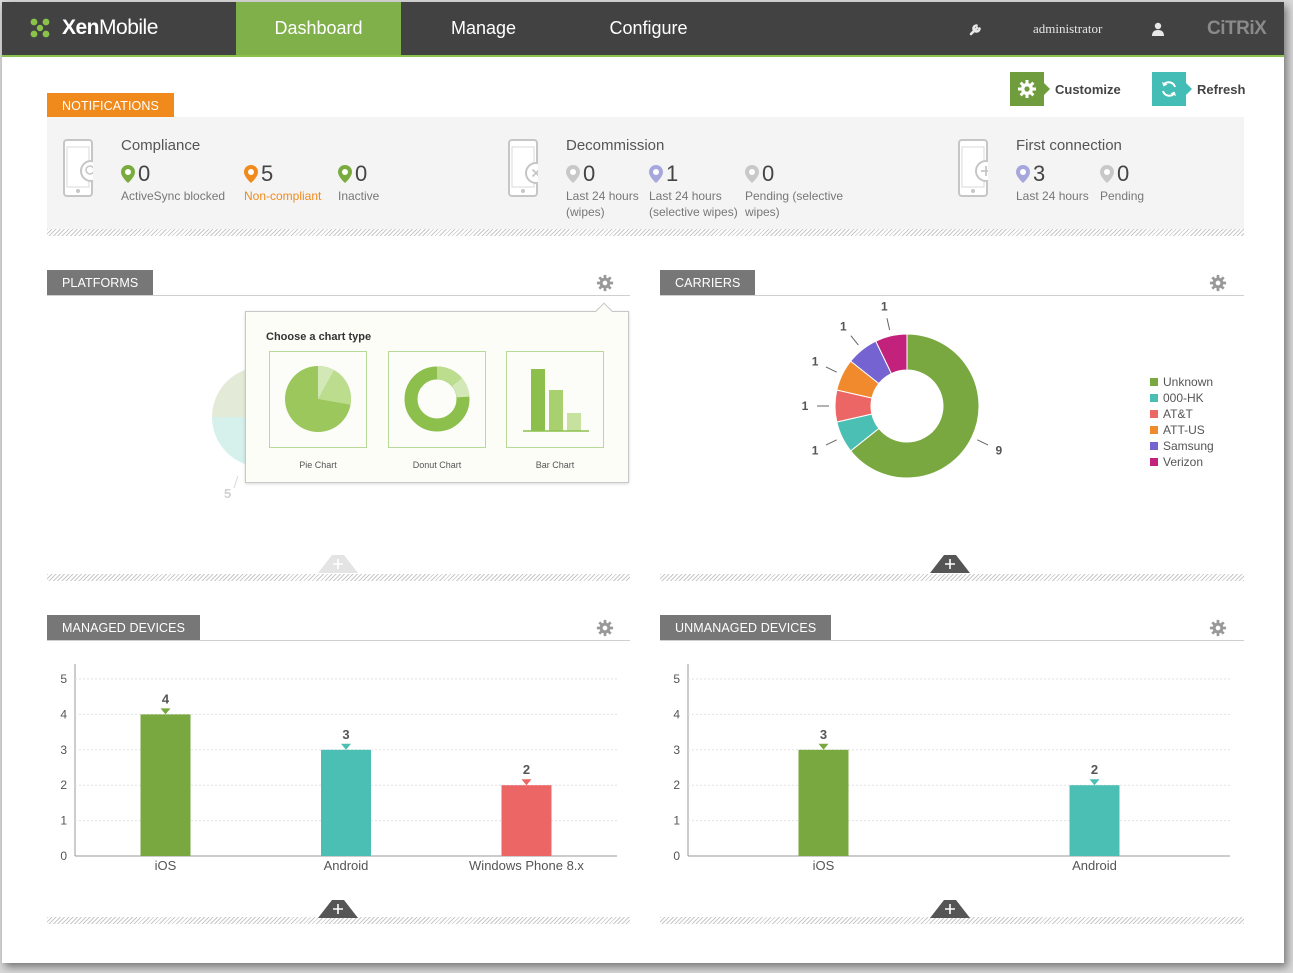 This screenshot has height=973, width=1293. Describe the element at coordinates (124, 627) in the screenshot. I see `managed-devices-header: MANAGED DEVICES` at that location.